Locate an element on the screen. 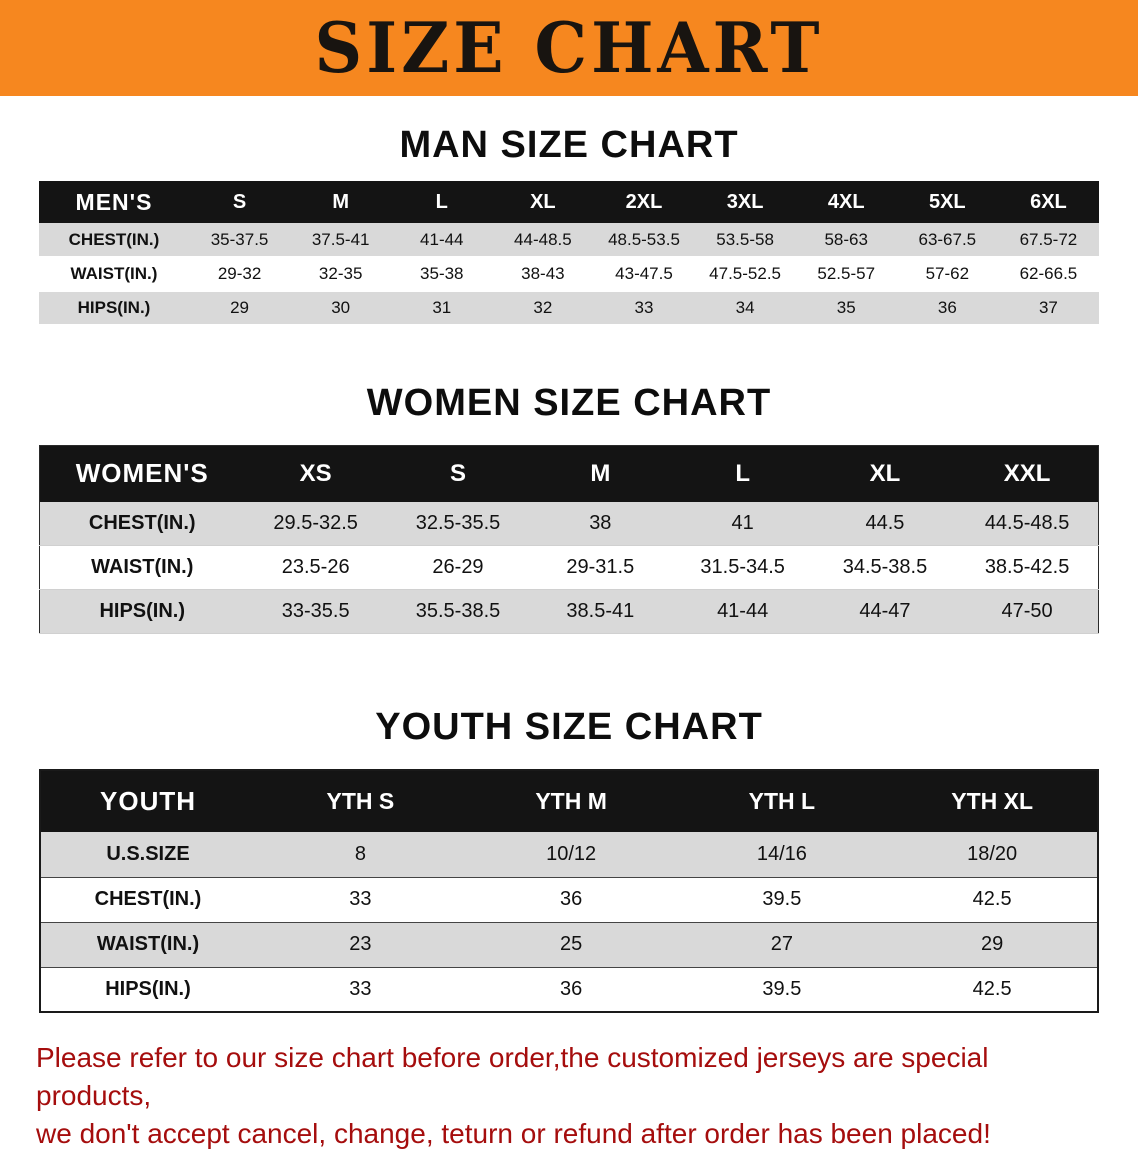 Image resolution: width=1138 pixels, height=1152 pixels. value-cell: 42.5 is located at coordinates (992, 899).